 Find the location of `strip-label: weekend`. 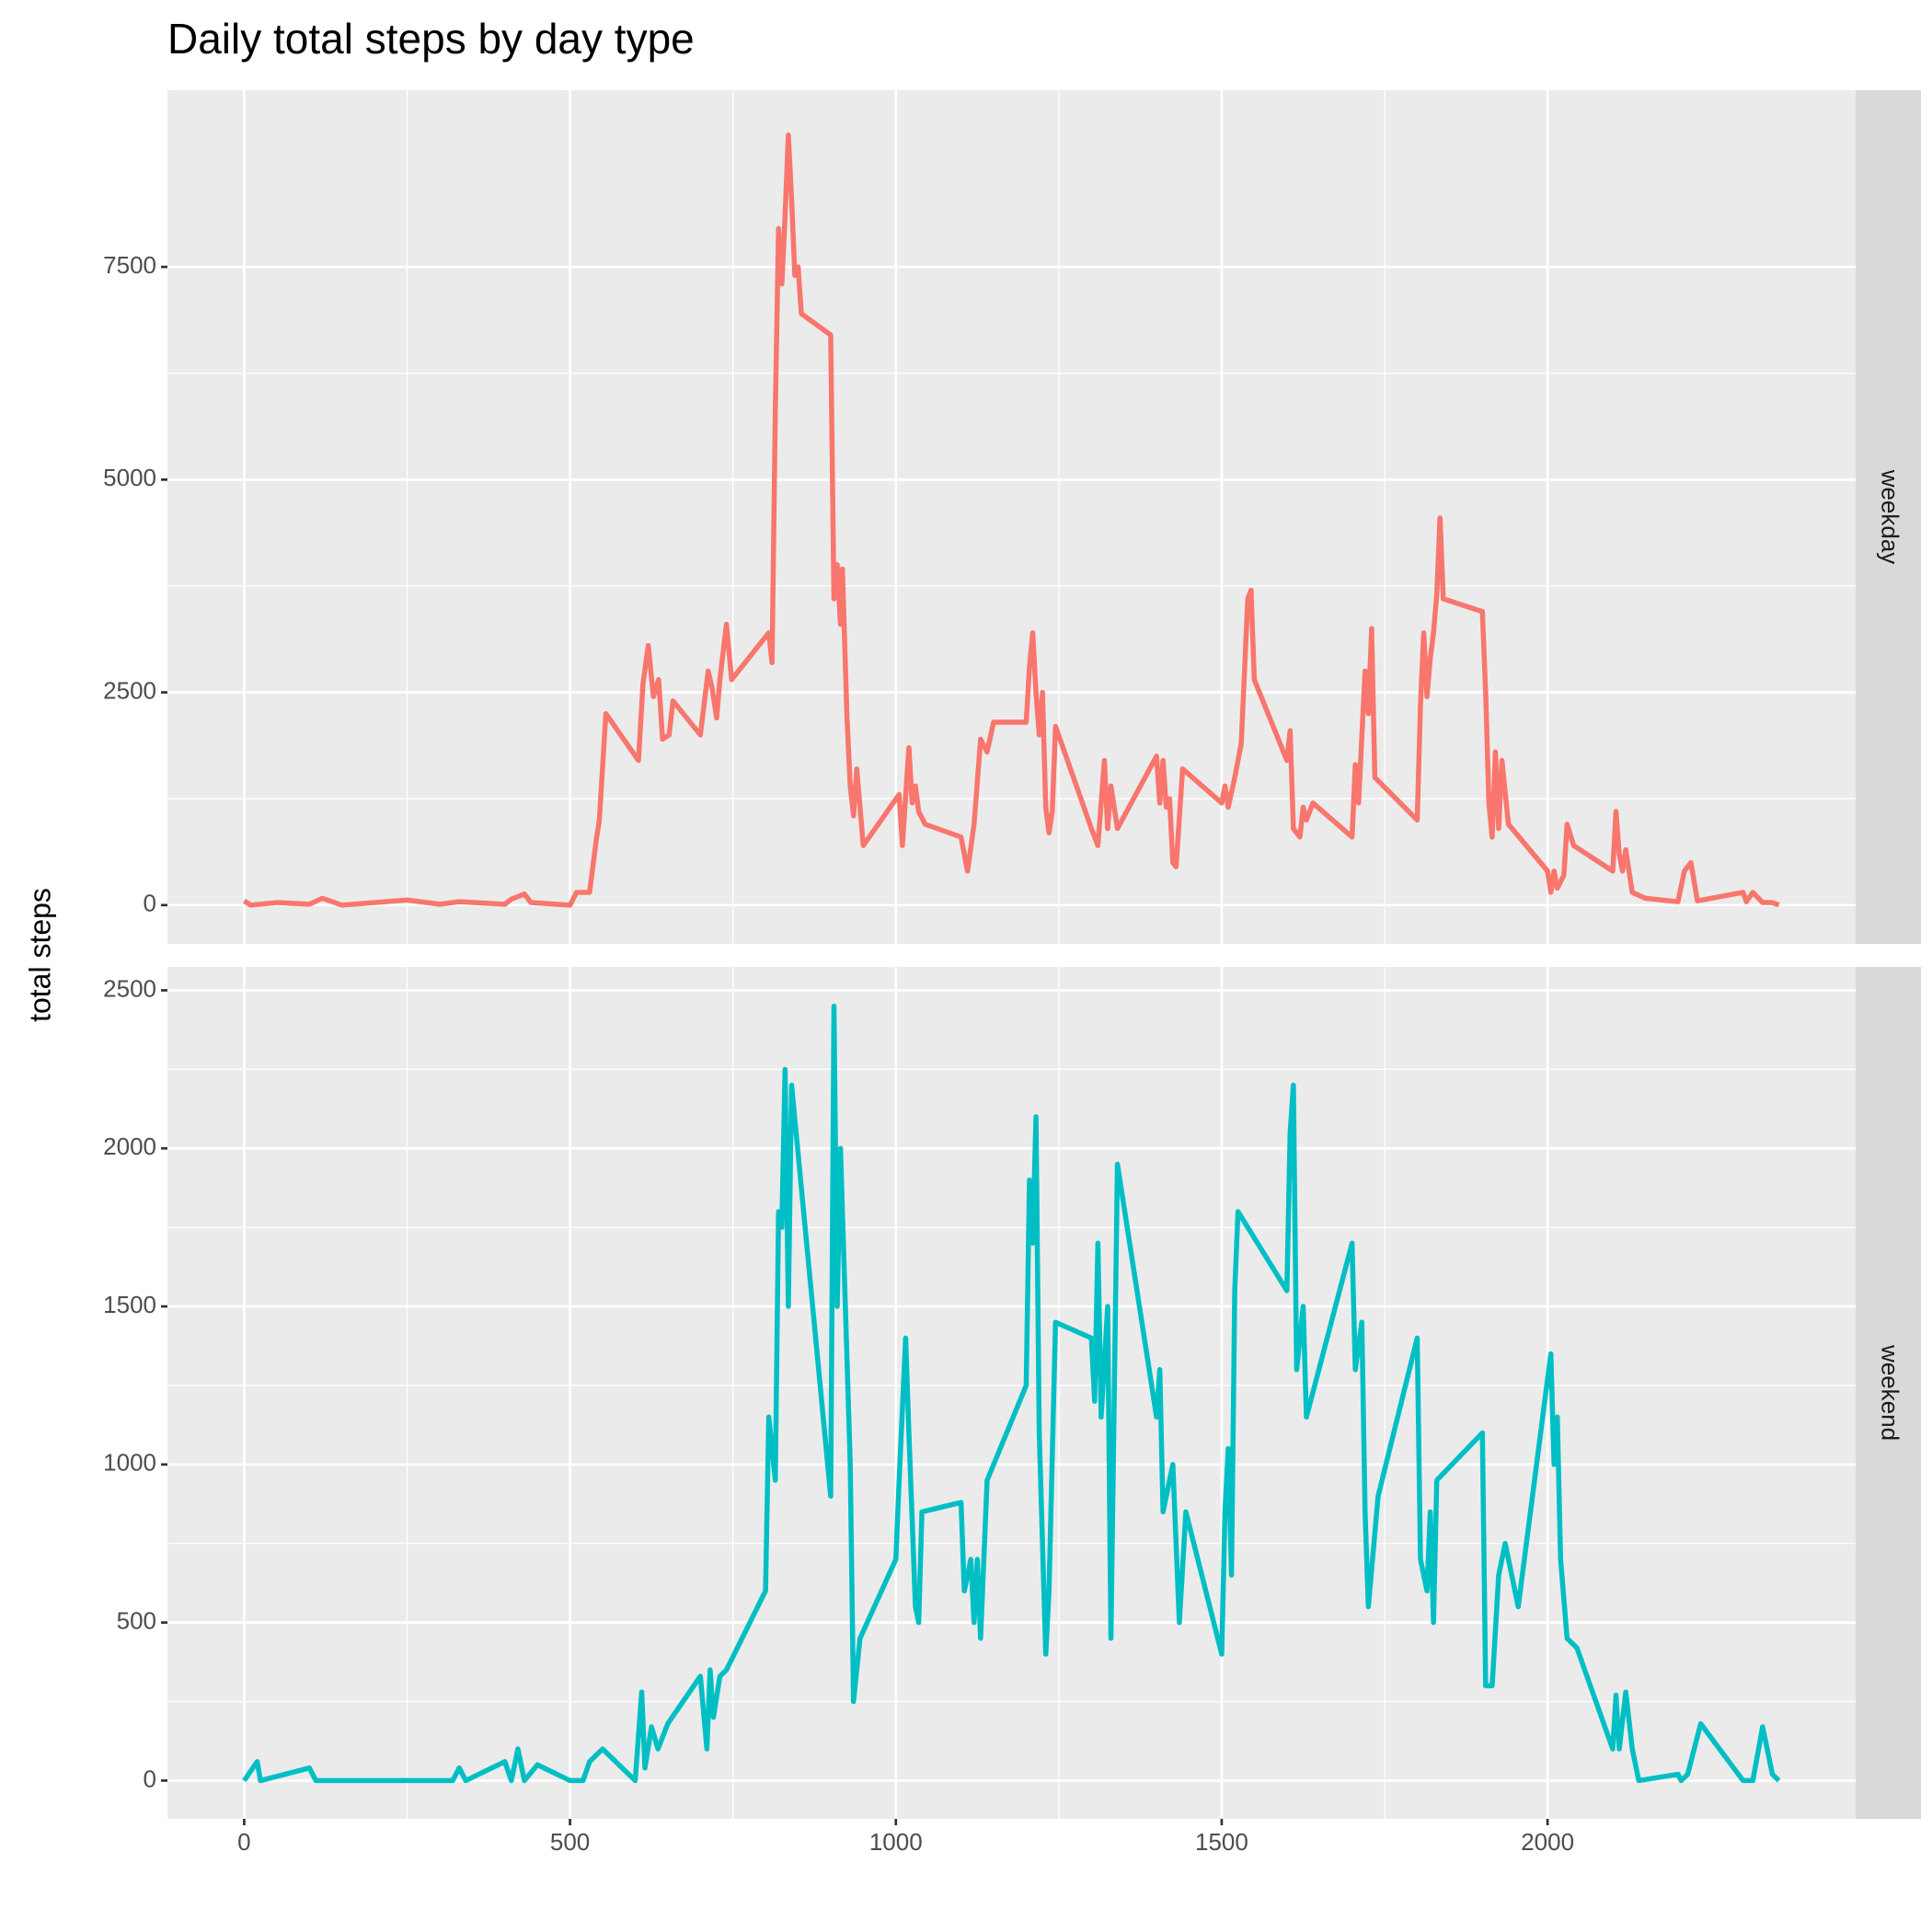

strip-label: weekend is located at coordinates (1890, 1392).